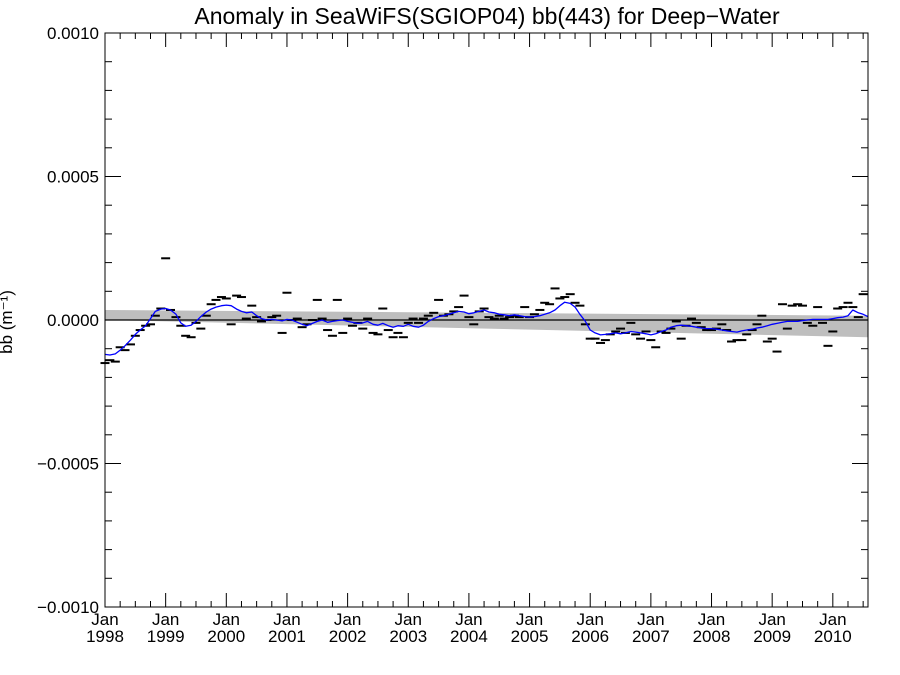 This screenshot has width=900, height=675. Describe the element at coordinates (833, 636) in the screenshot. I see `x-tick-year-label: 2010` at that location.